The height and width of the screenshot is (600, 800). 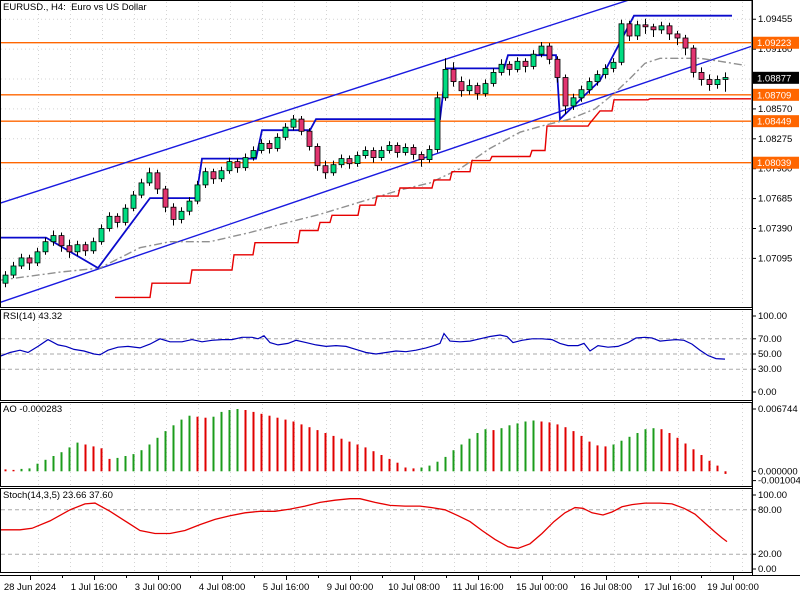 I want to click on stoch-tick-label: 0.00, so click(x=767, y=569).